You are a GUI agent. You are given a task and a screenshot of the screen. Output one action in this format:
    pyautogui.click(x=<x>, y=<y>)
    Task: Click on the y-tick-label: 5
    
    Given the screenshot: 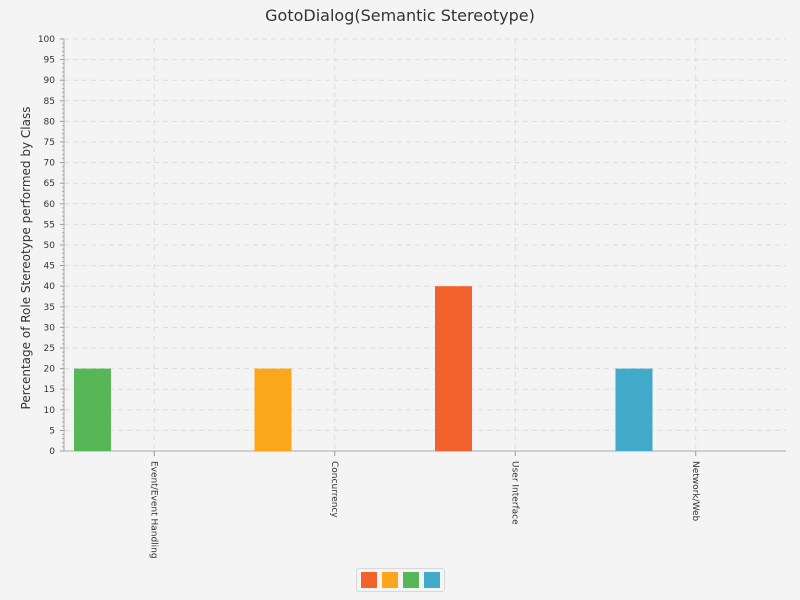 What is the action you would take?
    pyautogui.click(x=52, y=431)
    